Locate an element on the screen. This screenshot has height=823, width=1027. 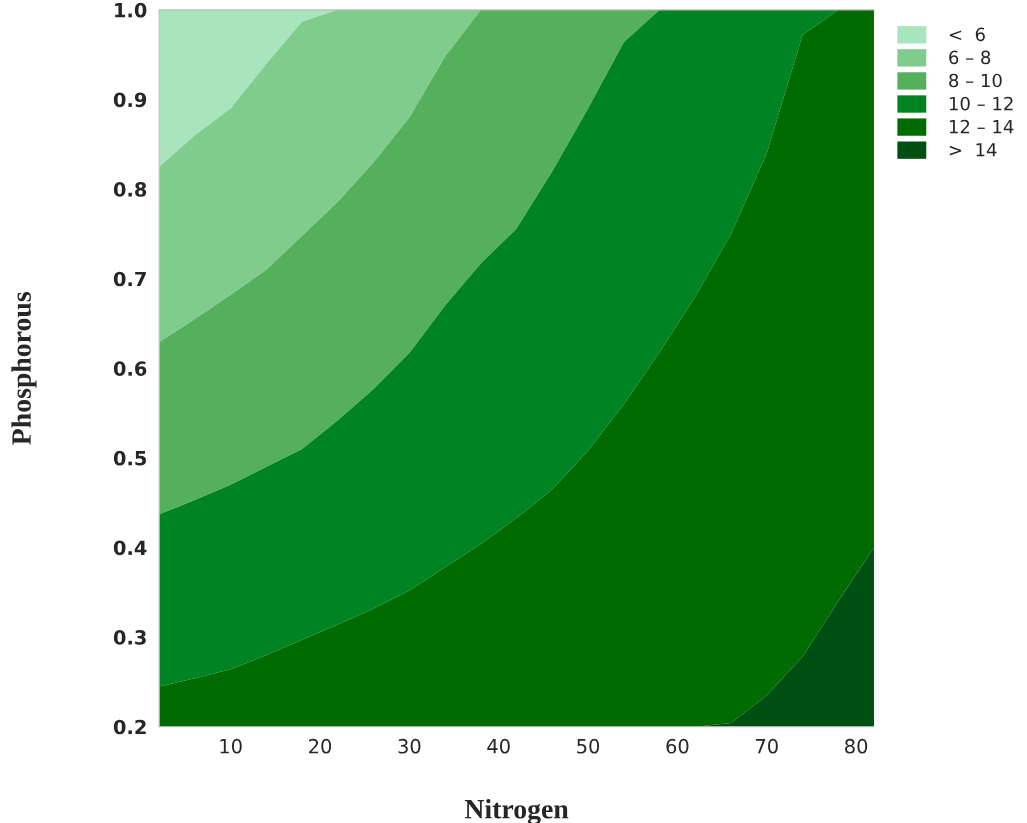
legend-label: 8 – 10 is located at coordinates (975, 80).